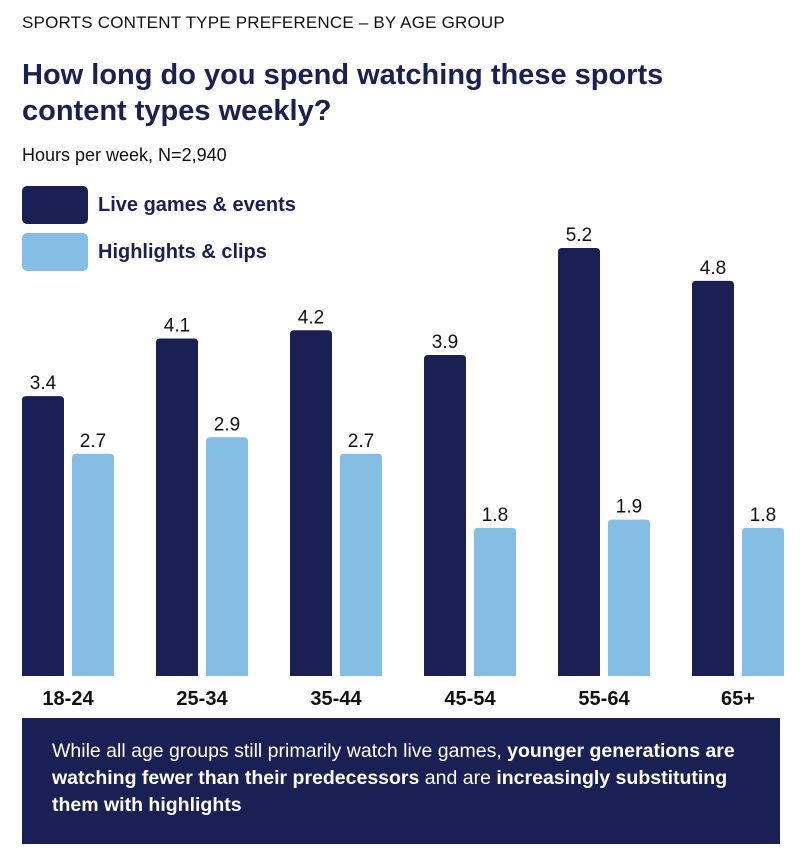  Describe the element at coordinates (361, 441) in the screenshot. I see `data-label-highlights-35-44: 2.7` at that location.